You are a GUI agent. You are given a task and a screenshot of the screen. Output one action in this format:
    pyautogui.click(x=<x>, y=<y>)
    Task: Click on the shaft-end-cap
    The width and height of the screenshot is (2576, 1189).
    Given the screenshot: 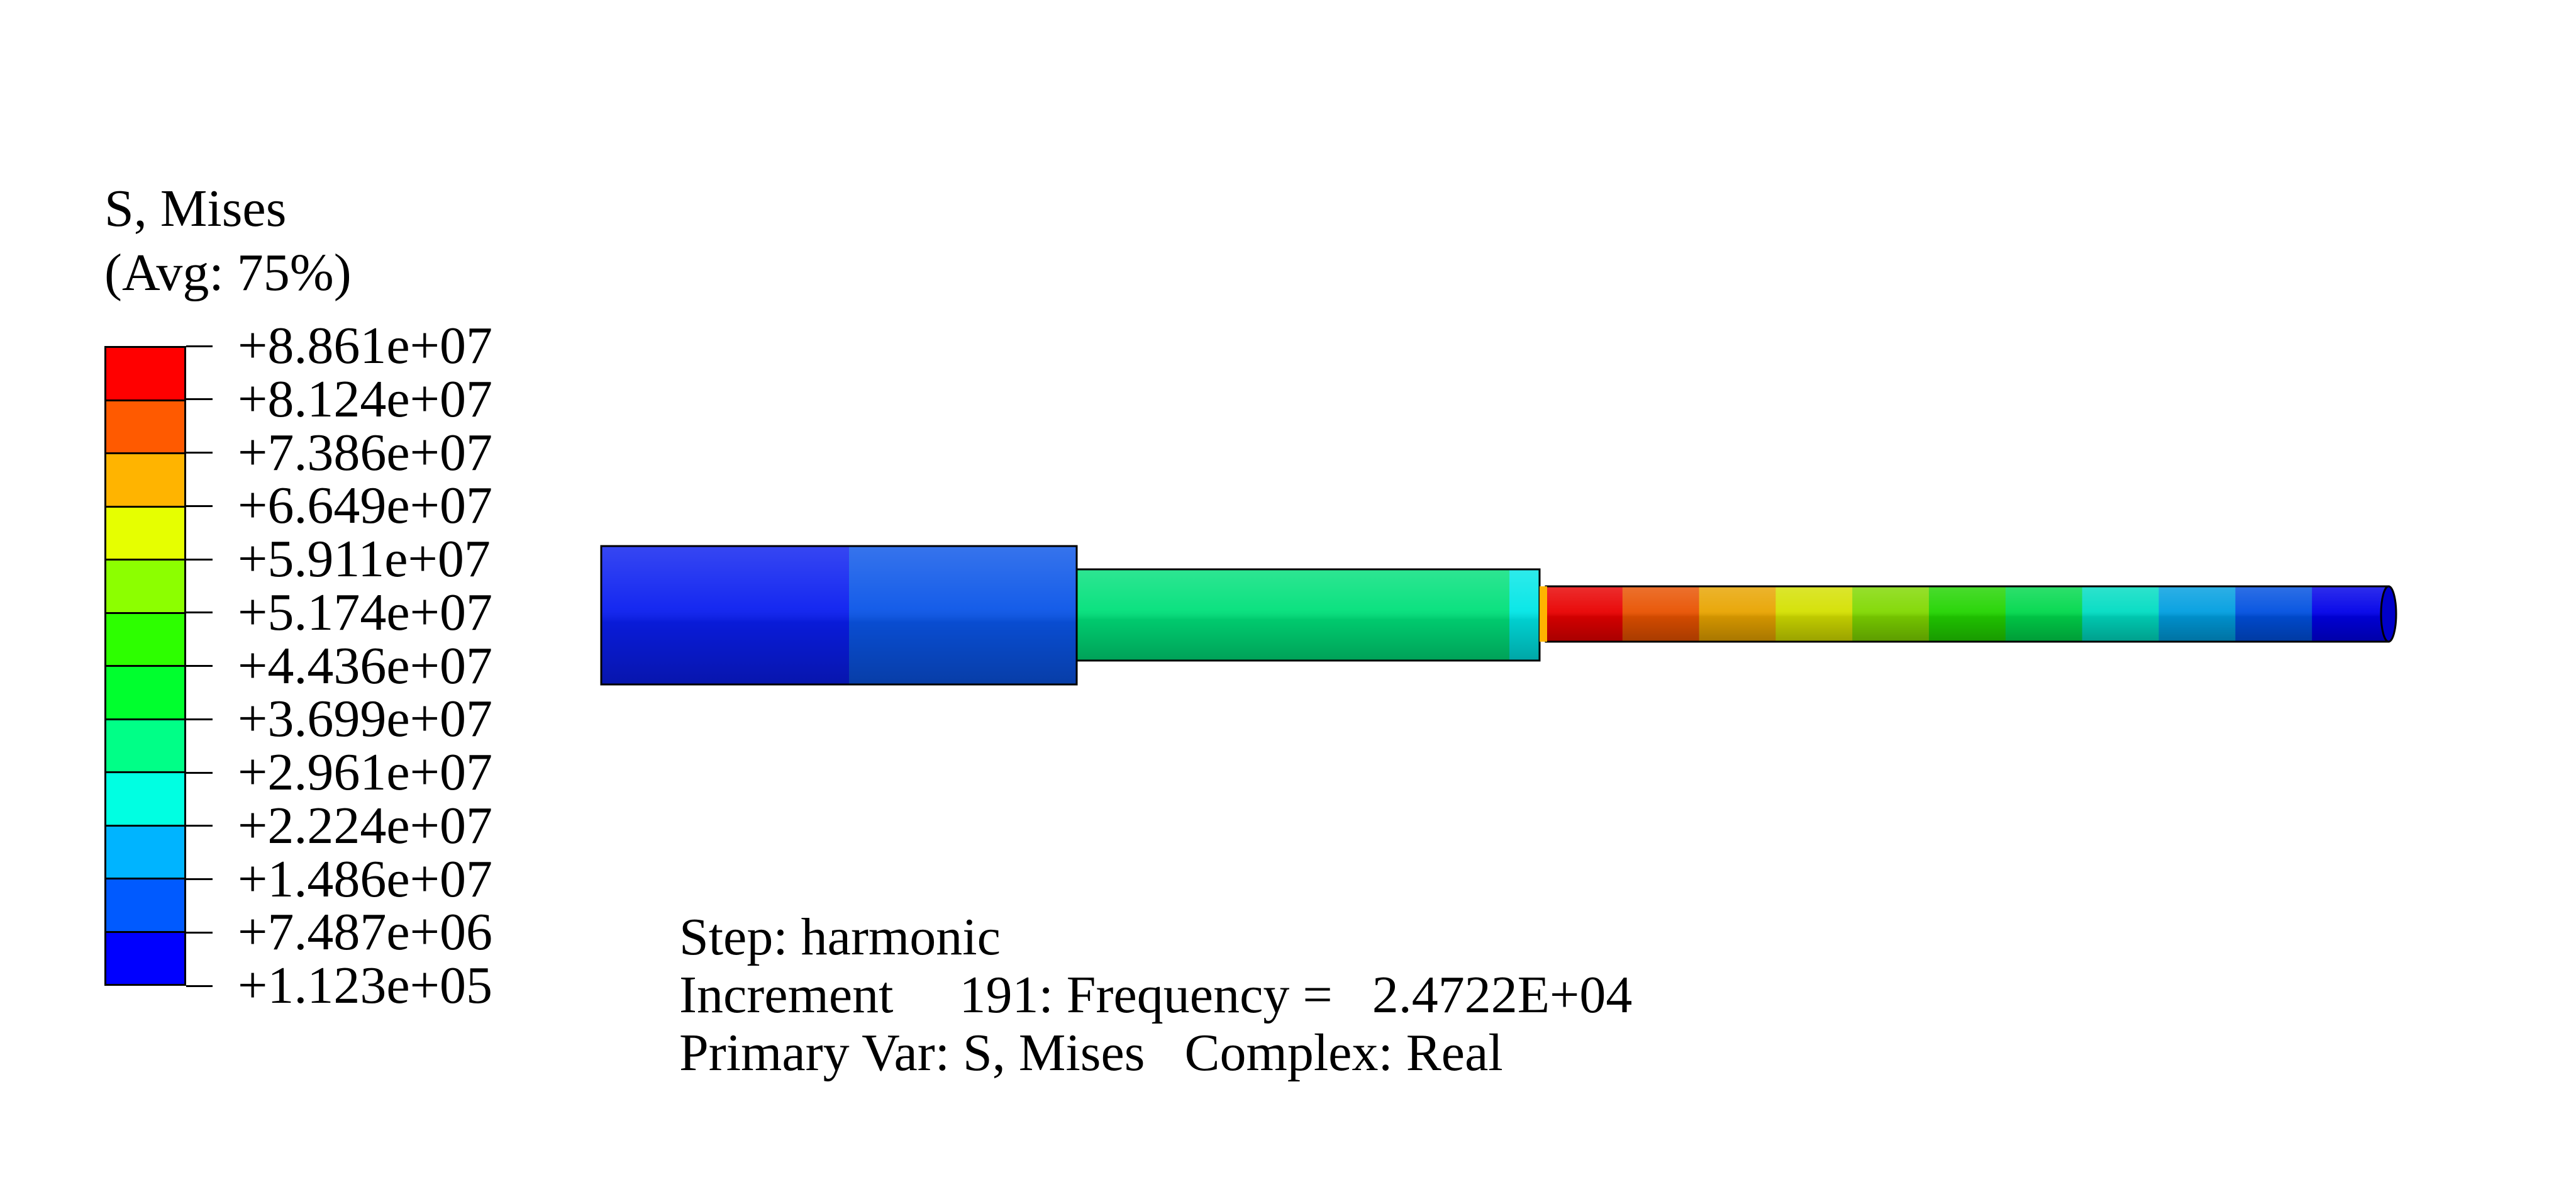 What is the action you would take?
    pyautogui.click(x=2388, y=614)
    